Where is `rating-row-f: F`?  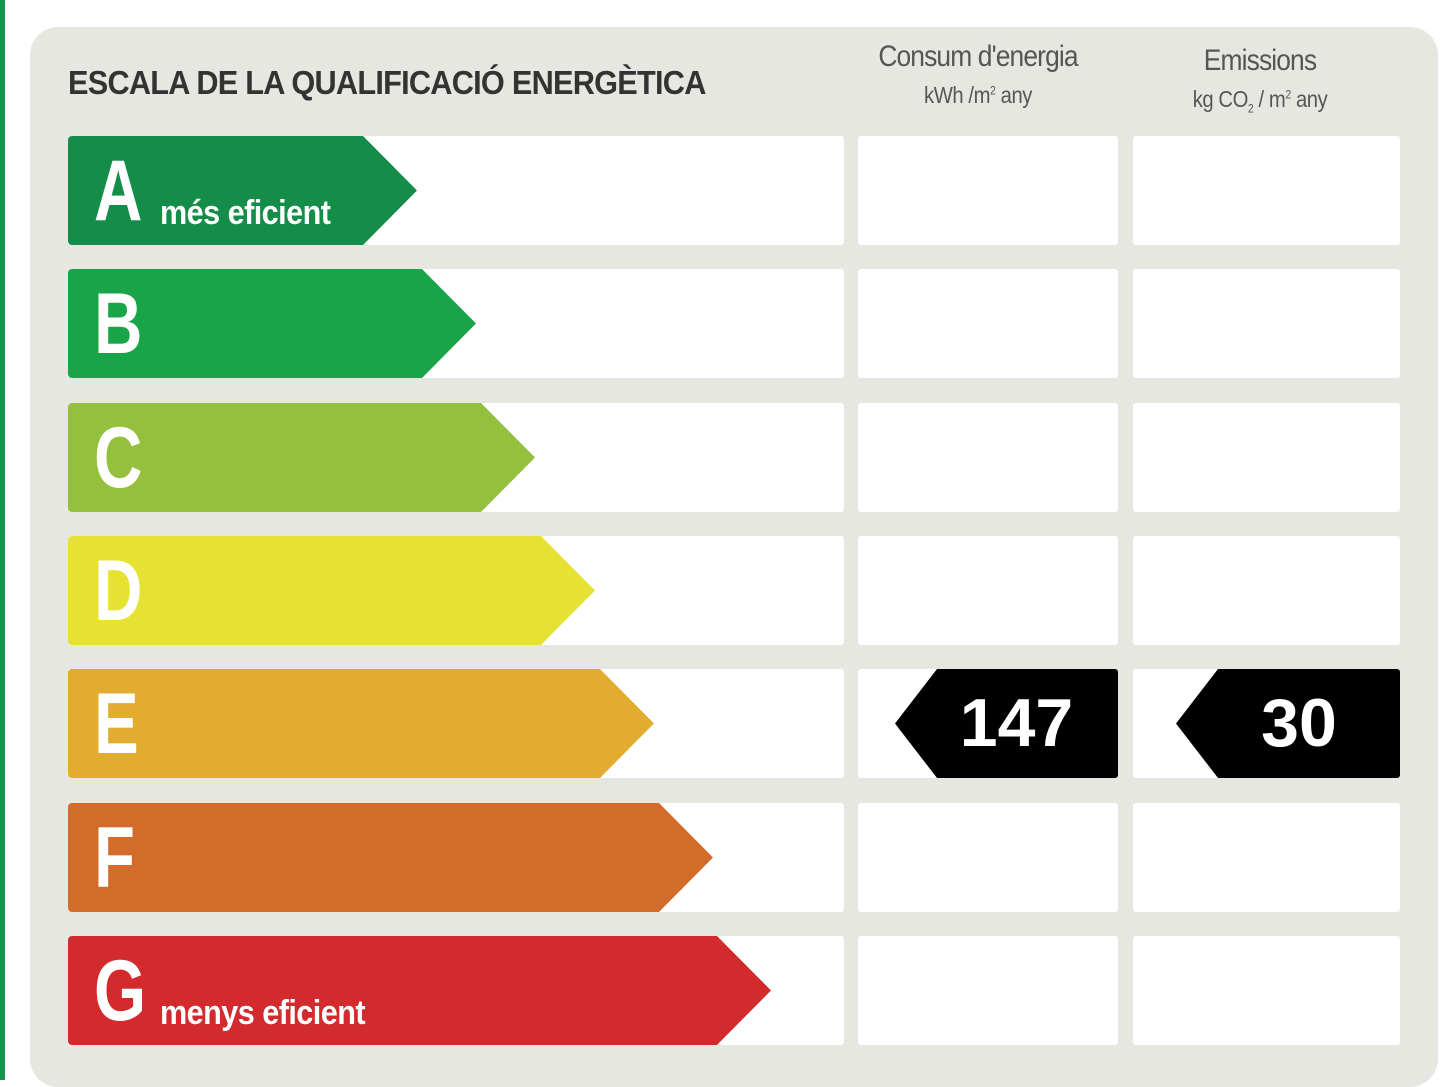
rating-row-f: F is located at coordinates (720, 857).